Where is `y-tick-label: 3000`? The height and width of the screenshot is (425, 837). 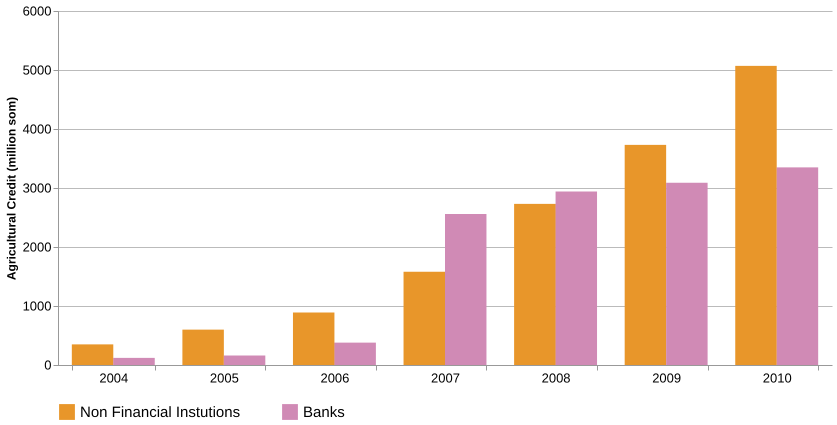 y-tick-label: 3000 is located at coordinates (37, 188).